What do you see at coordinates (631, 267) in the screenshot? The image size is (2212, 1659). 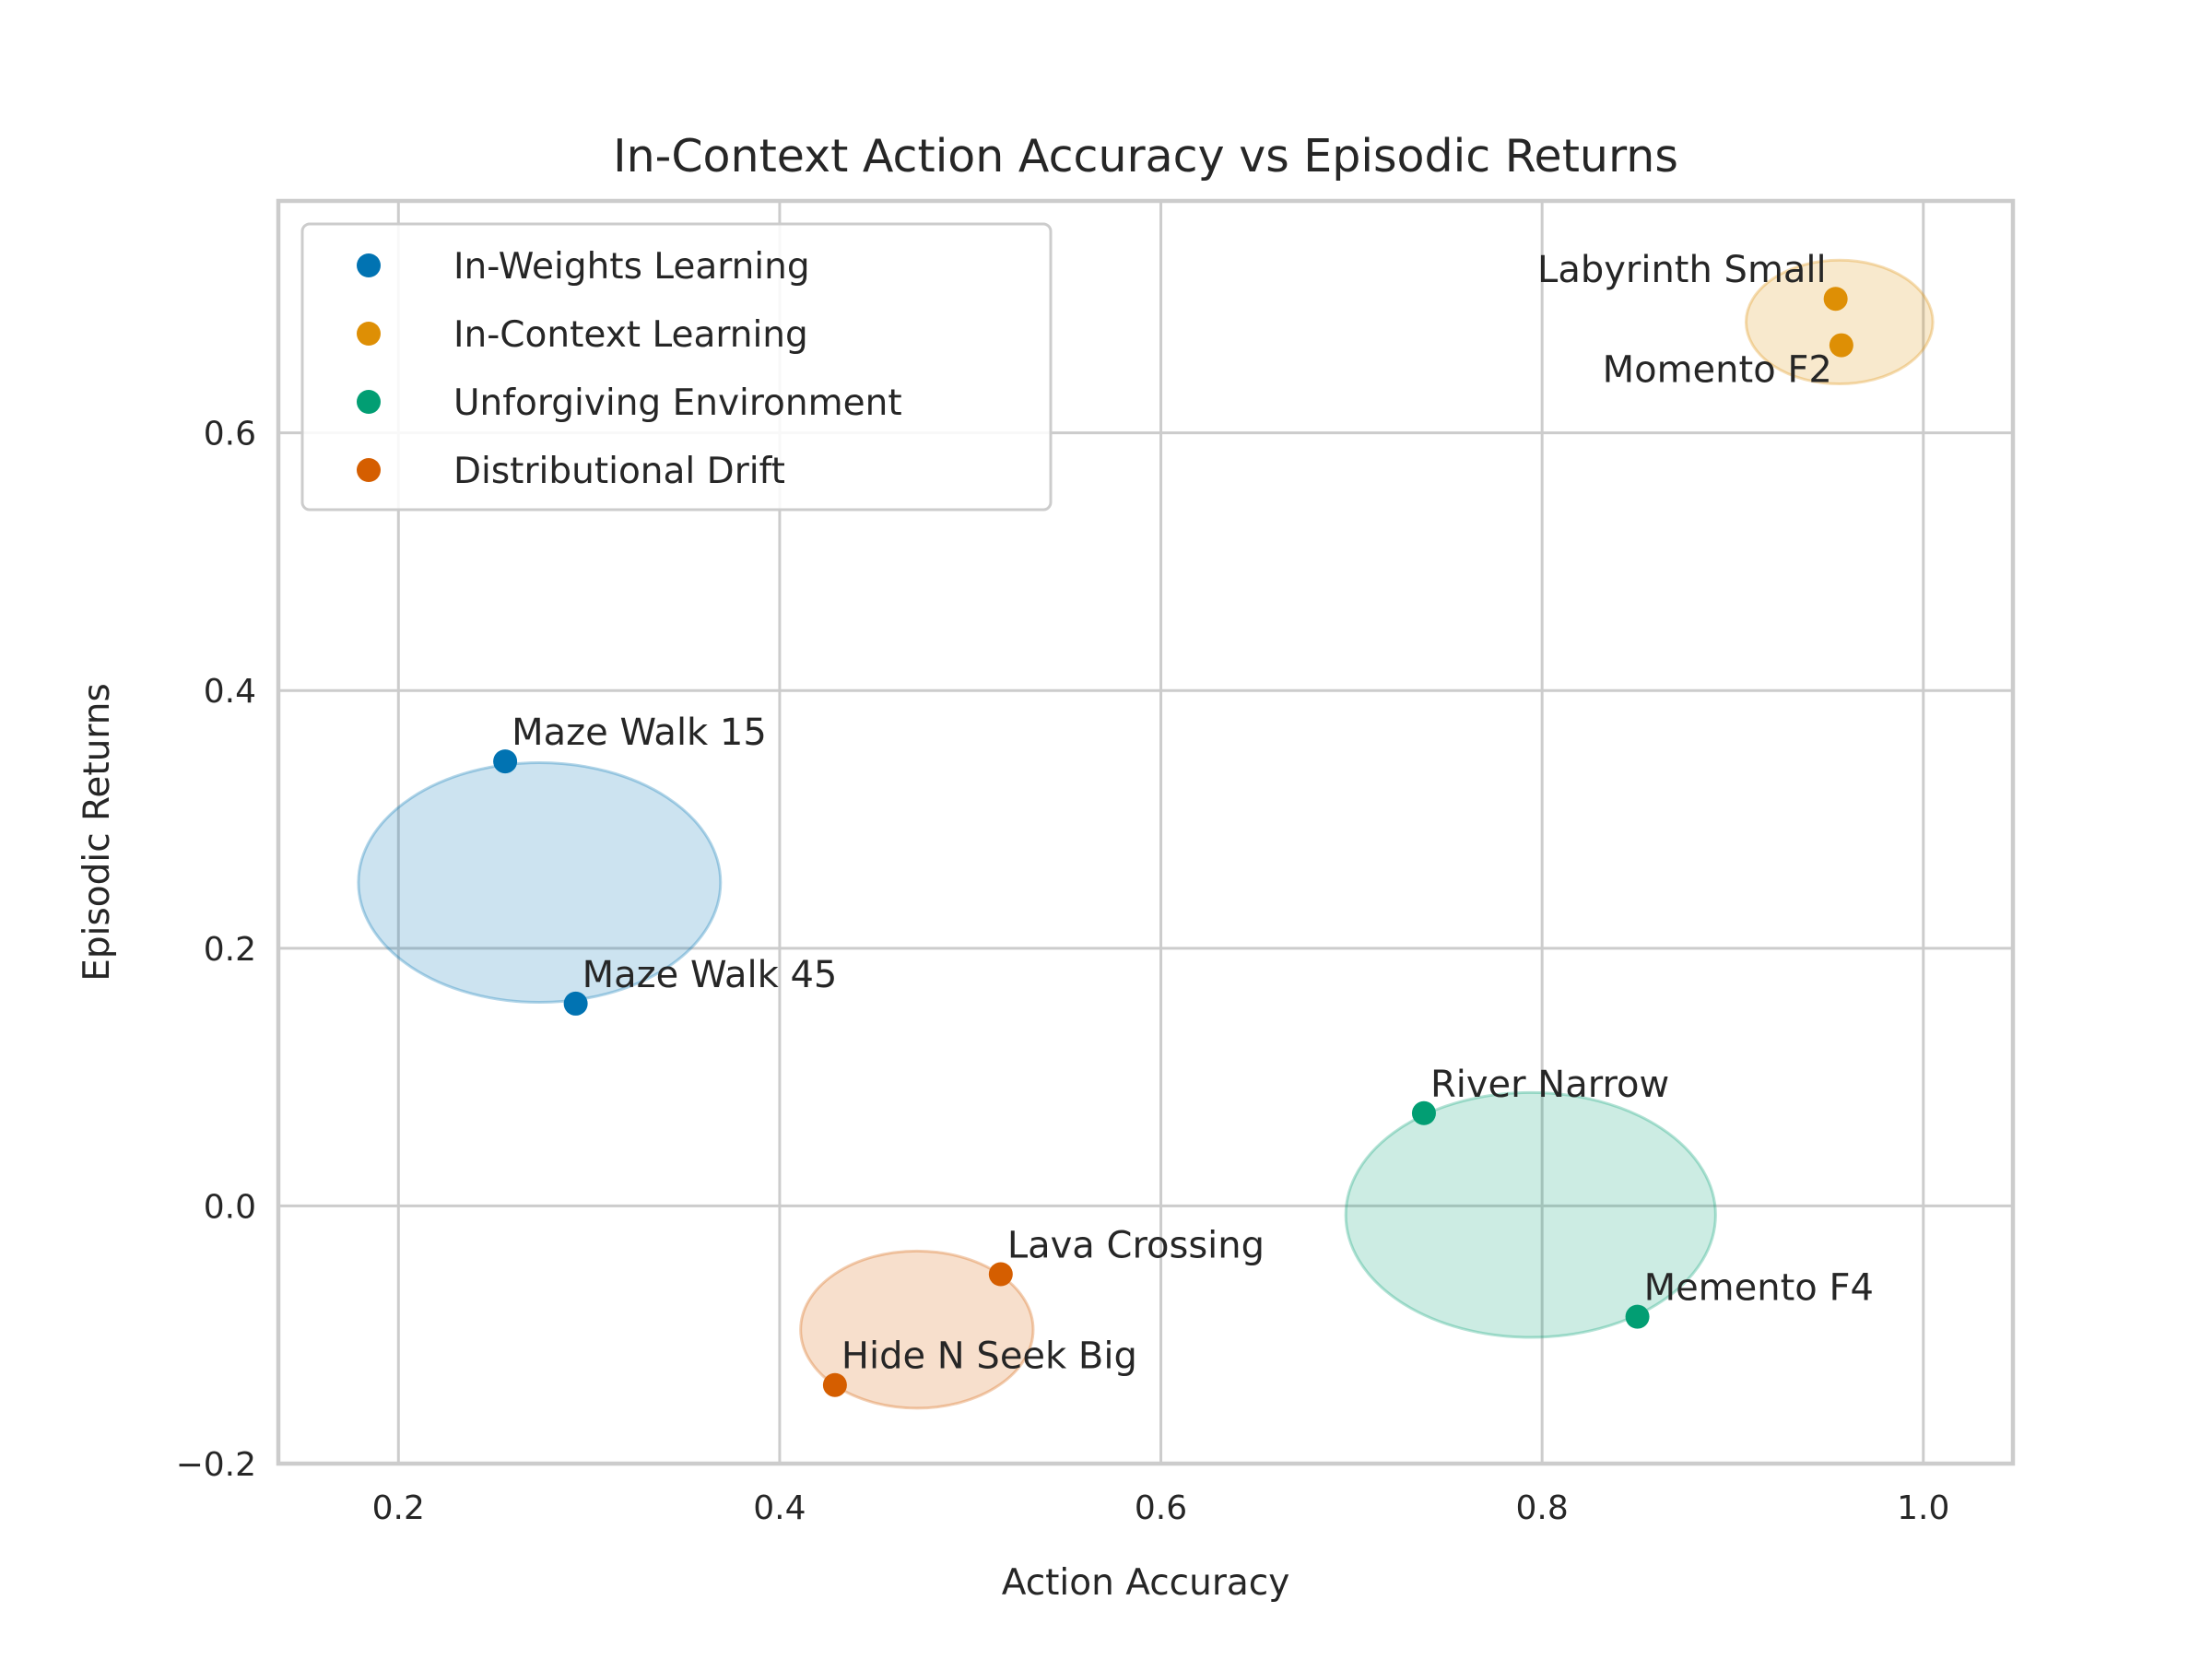 I see `legend-label: In-Weights Learning` at bounding box center [631, 267].